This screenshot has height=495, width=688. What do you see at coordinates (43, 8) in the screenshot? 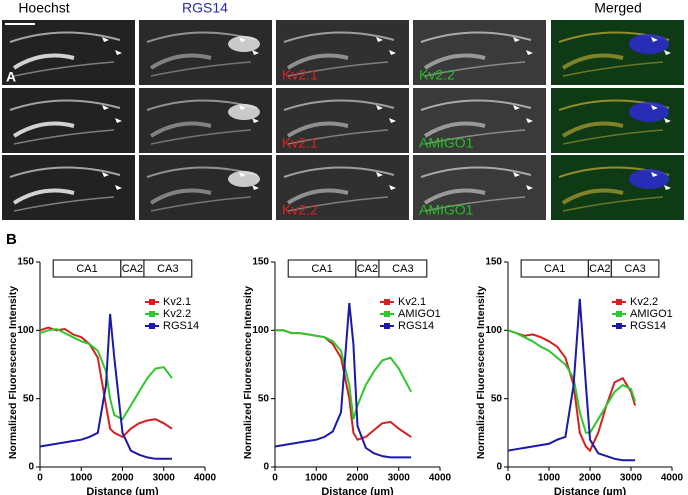
I see `column-header: Hoechst` at bounding box center [43, 8].